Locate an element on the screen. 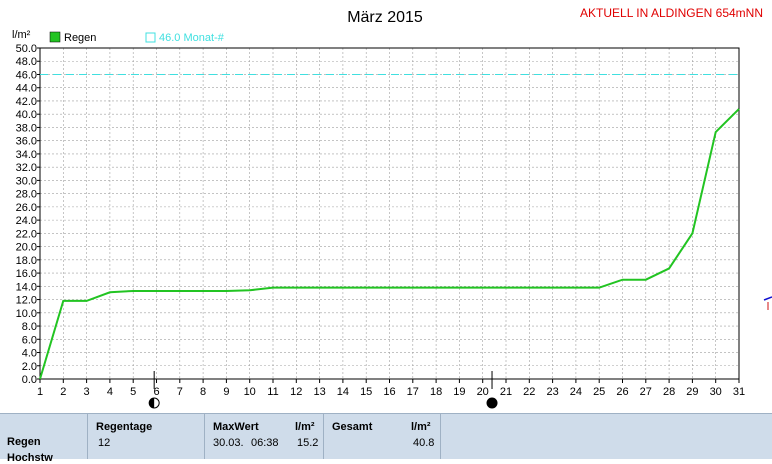  stats-row-label-2: Hochstw is located at coordinates (30, 458).